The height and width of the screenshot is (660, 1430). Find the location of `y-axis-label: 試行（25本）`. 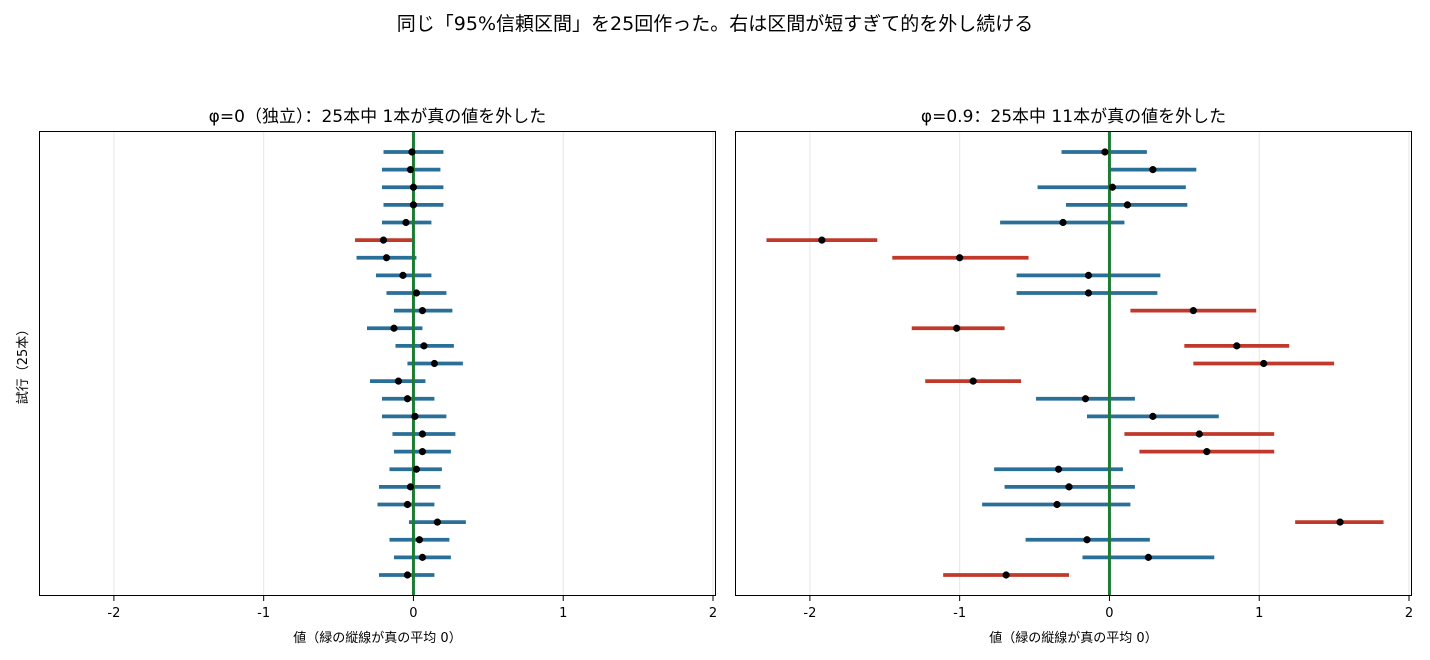

y-axis-label: 試行（25本） is located at coordinates (23, 364).